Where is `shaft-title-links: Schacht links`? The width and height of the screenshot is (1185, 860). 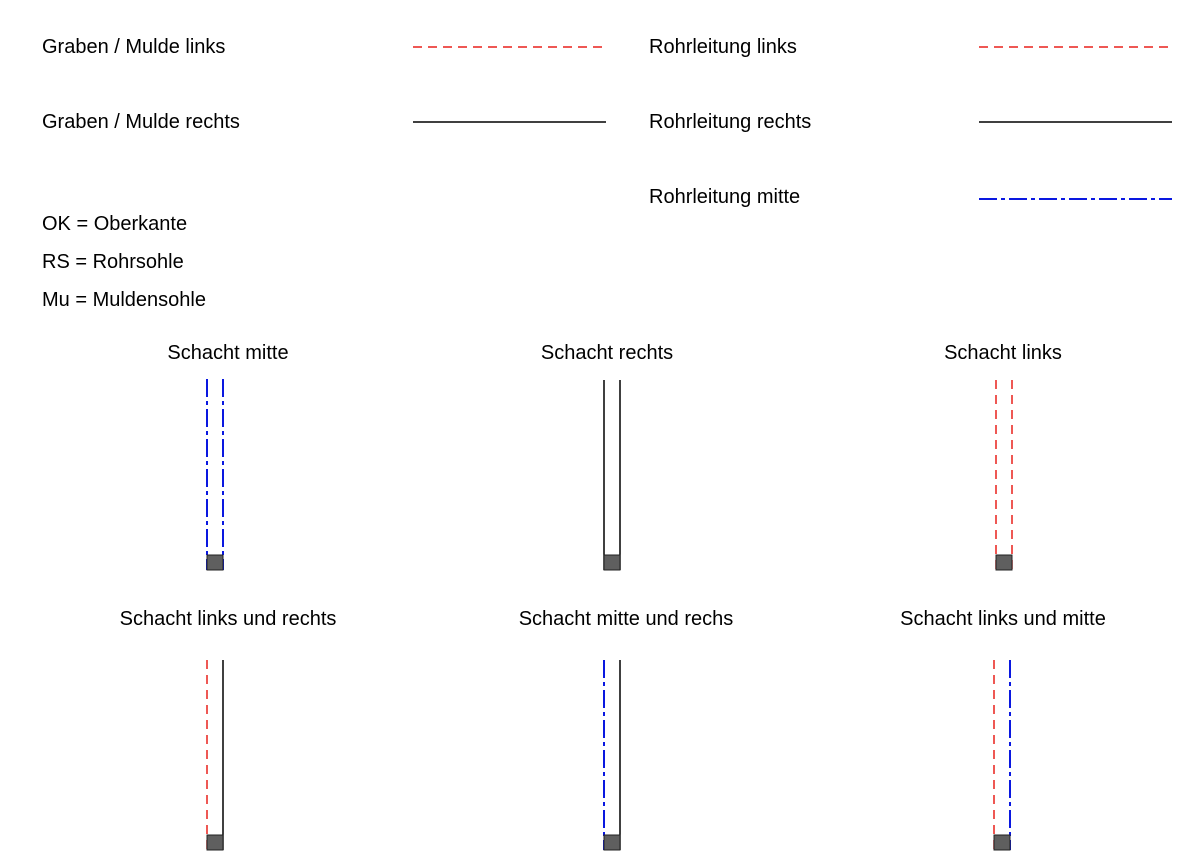
shaft-title-links: Schacht links is located at coordinates (1003, 353).